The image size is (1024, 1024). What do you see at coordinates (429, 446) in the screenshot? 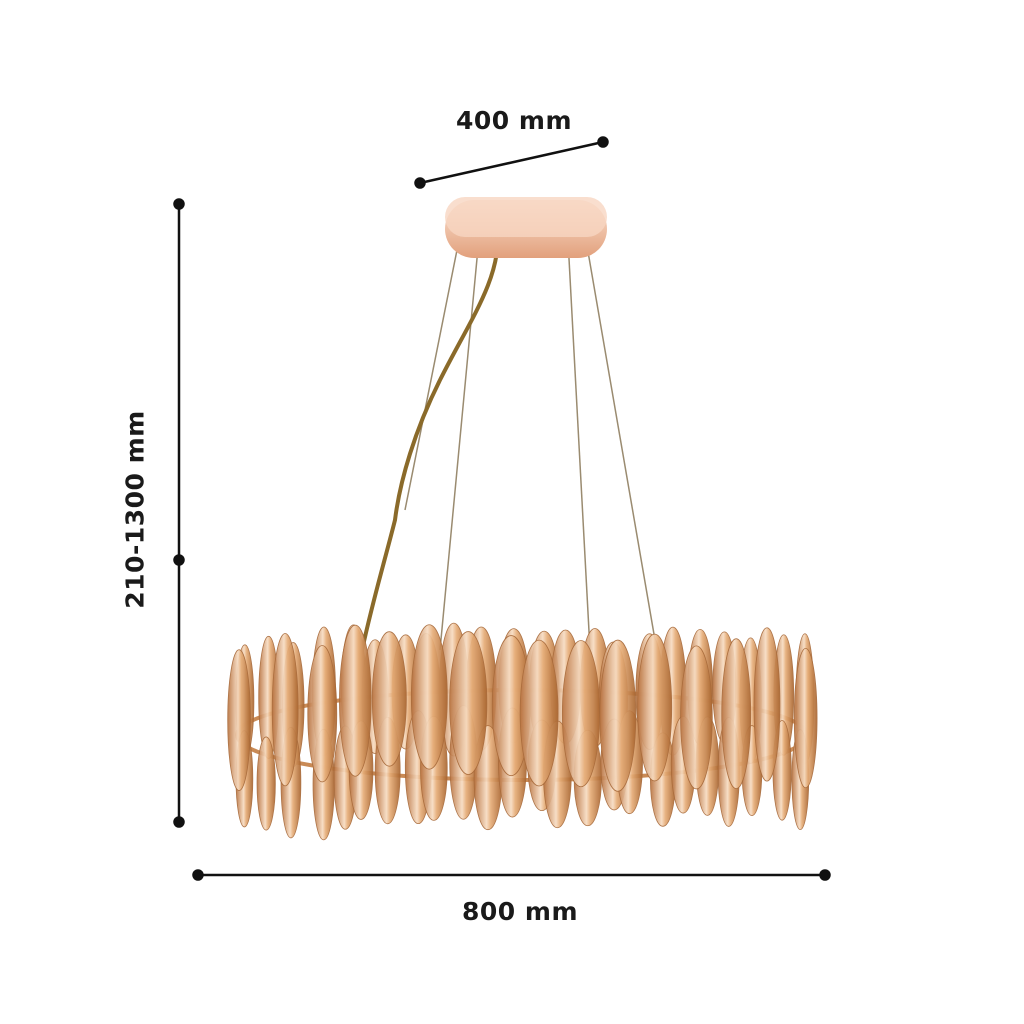
I see `power-cord` at bounding box center [429, 446].